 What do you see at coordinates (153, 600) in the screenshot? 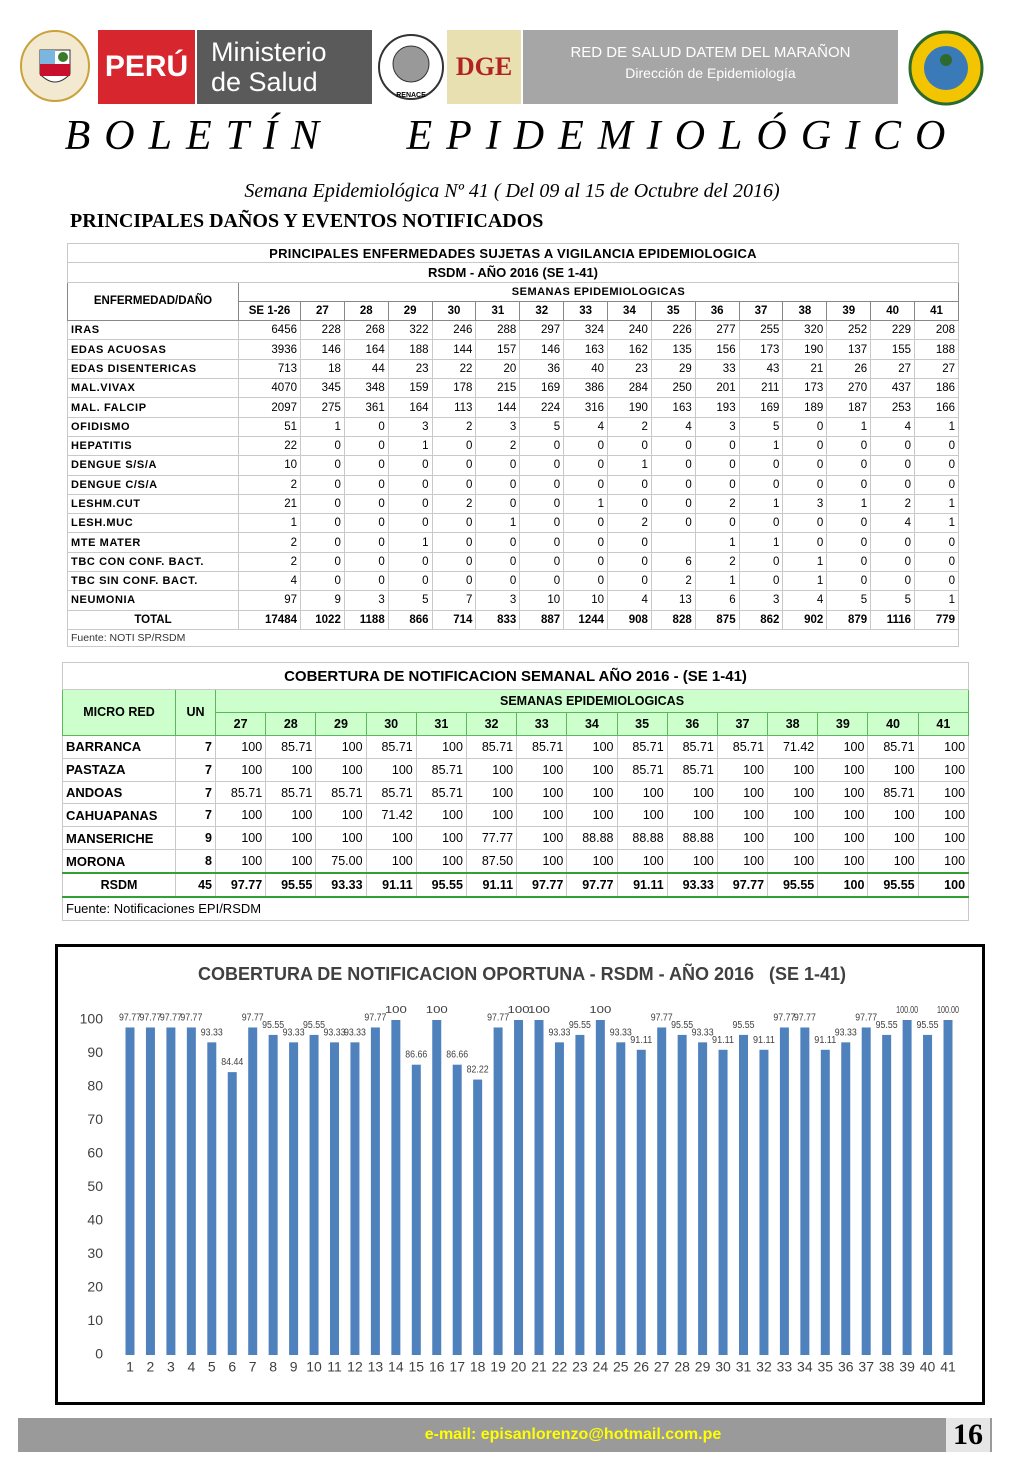
I see `row-name: NEUMONIA` at bounding box center [153, 600].